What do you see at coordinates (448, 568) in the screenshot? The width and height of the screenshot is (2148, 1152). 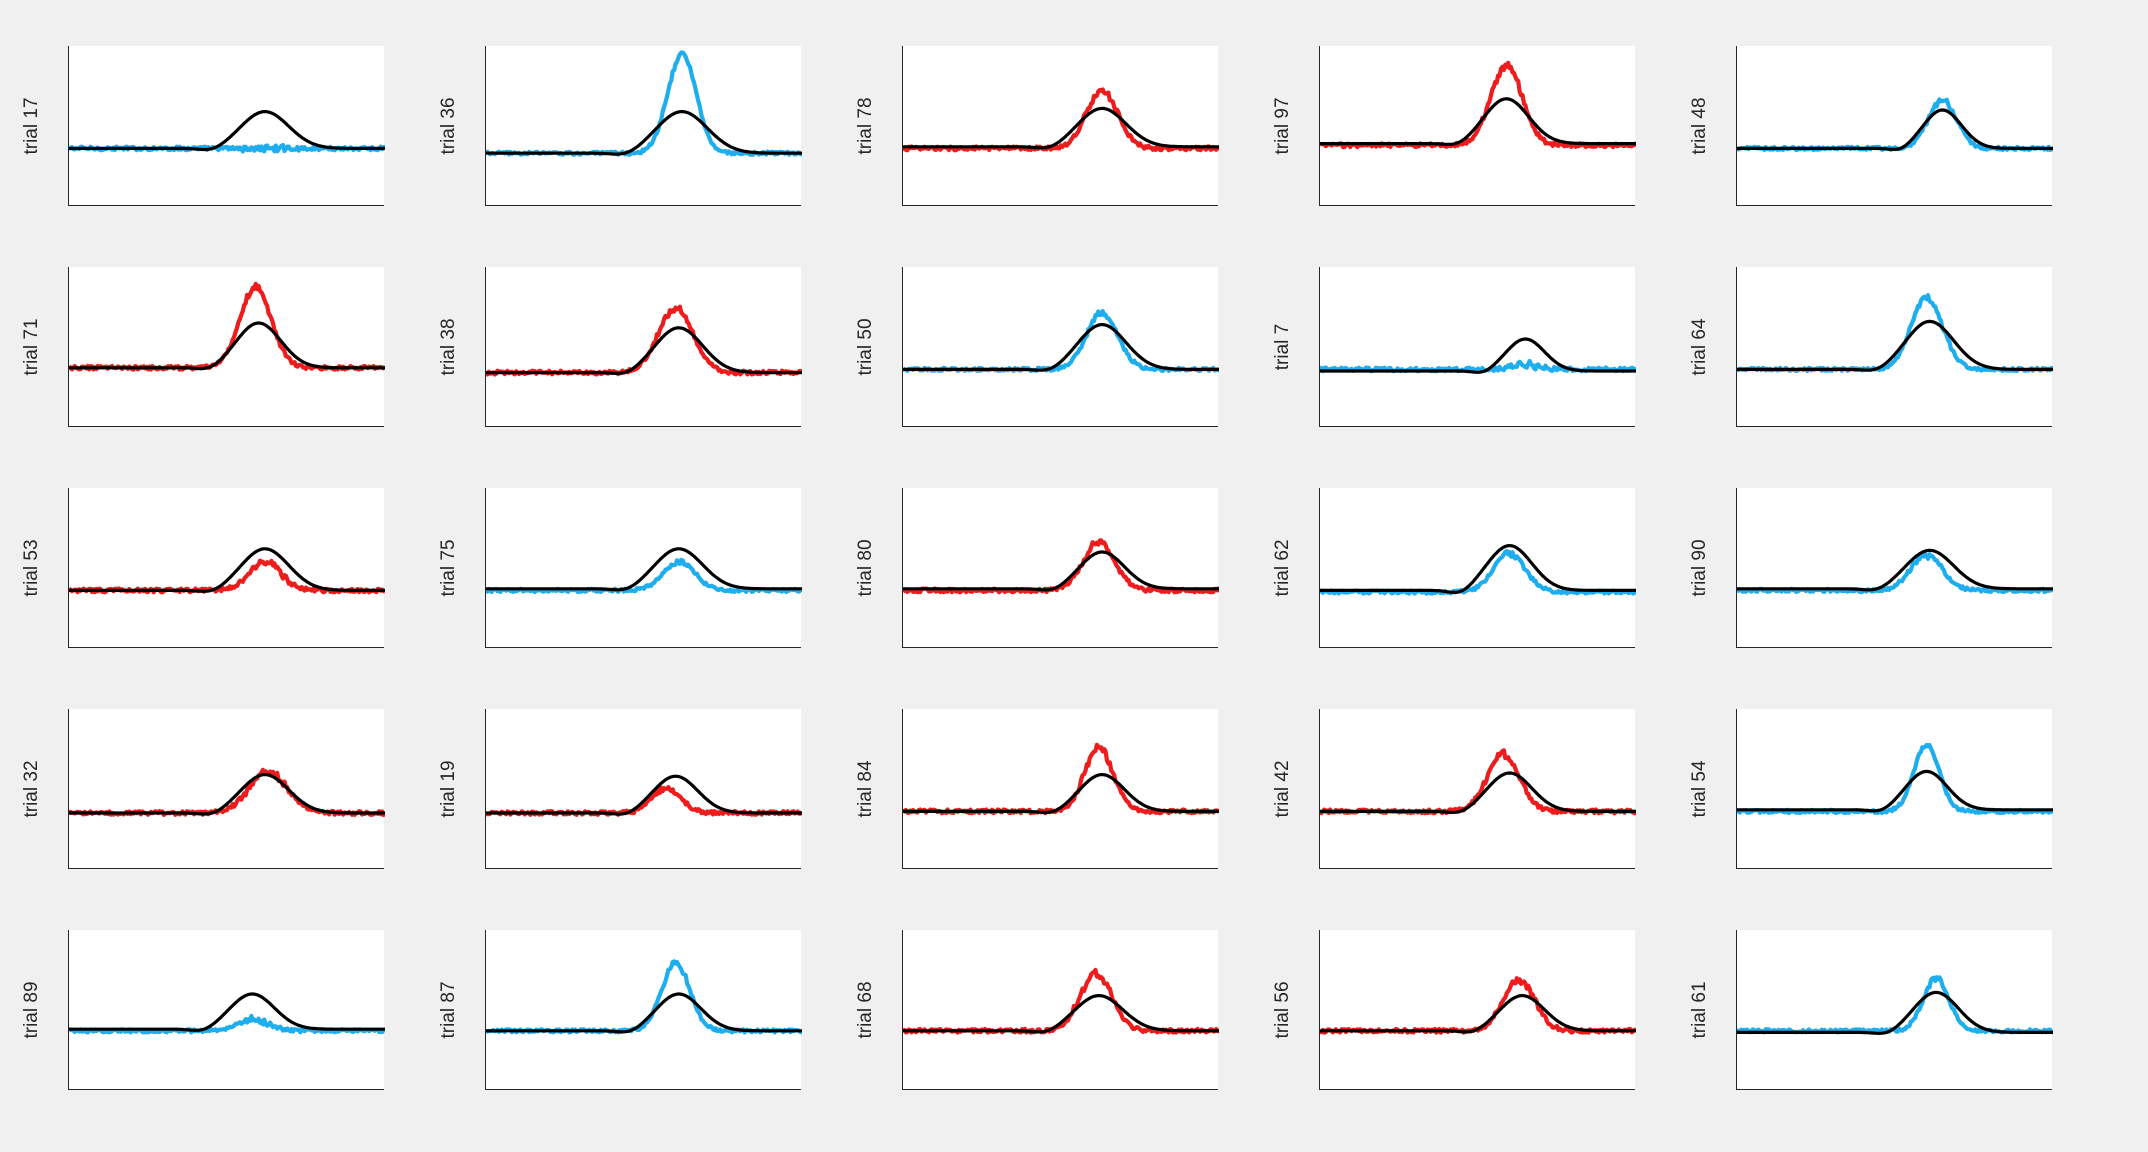 I see `y-axis-label: trial 75` at bounding box center [448, 568].